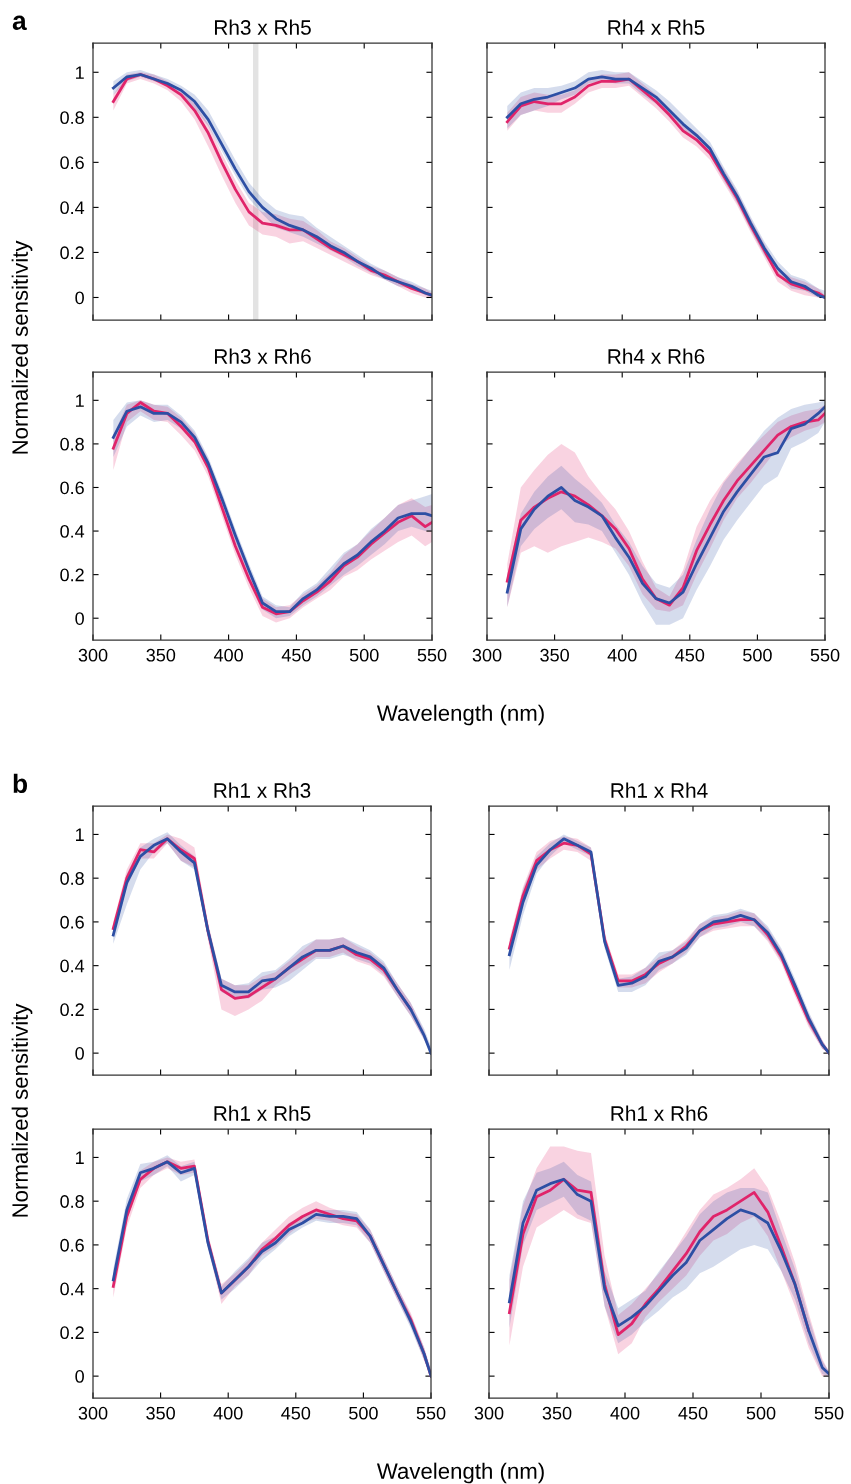  I want to click on chart-title: Rh3 x Rh5, so click(263, 27).